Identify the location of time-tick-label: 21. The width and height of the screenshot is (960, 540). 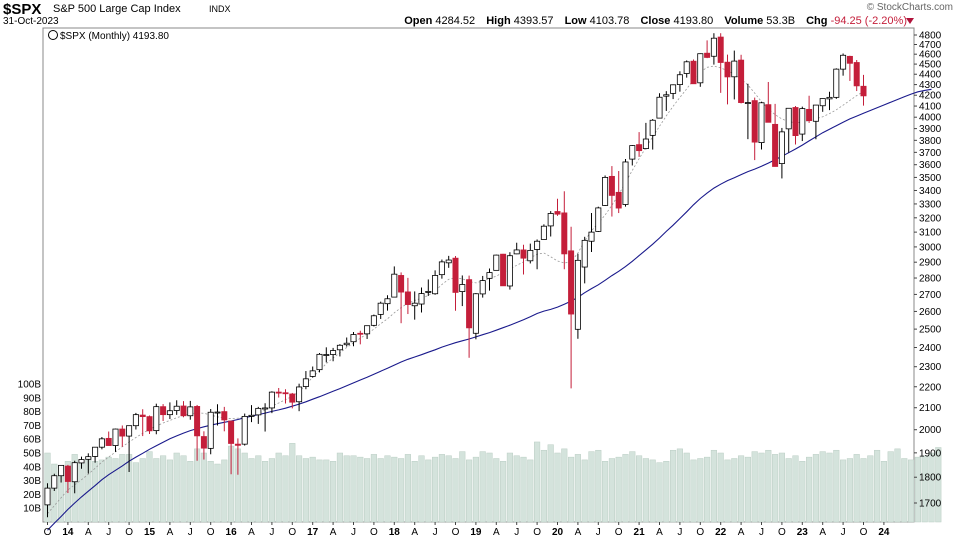
(640, 532).